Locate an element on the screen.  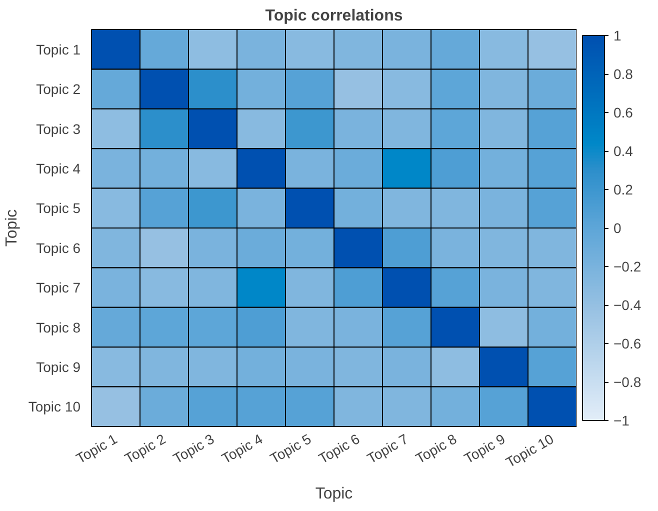
y-tick-label: Topic 6 is located at coordinates (58, 248).